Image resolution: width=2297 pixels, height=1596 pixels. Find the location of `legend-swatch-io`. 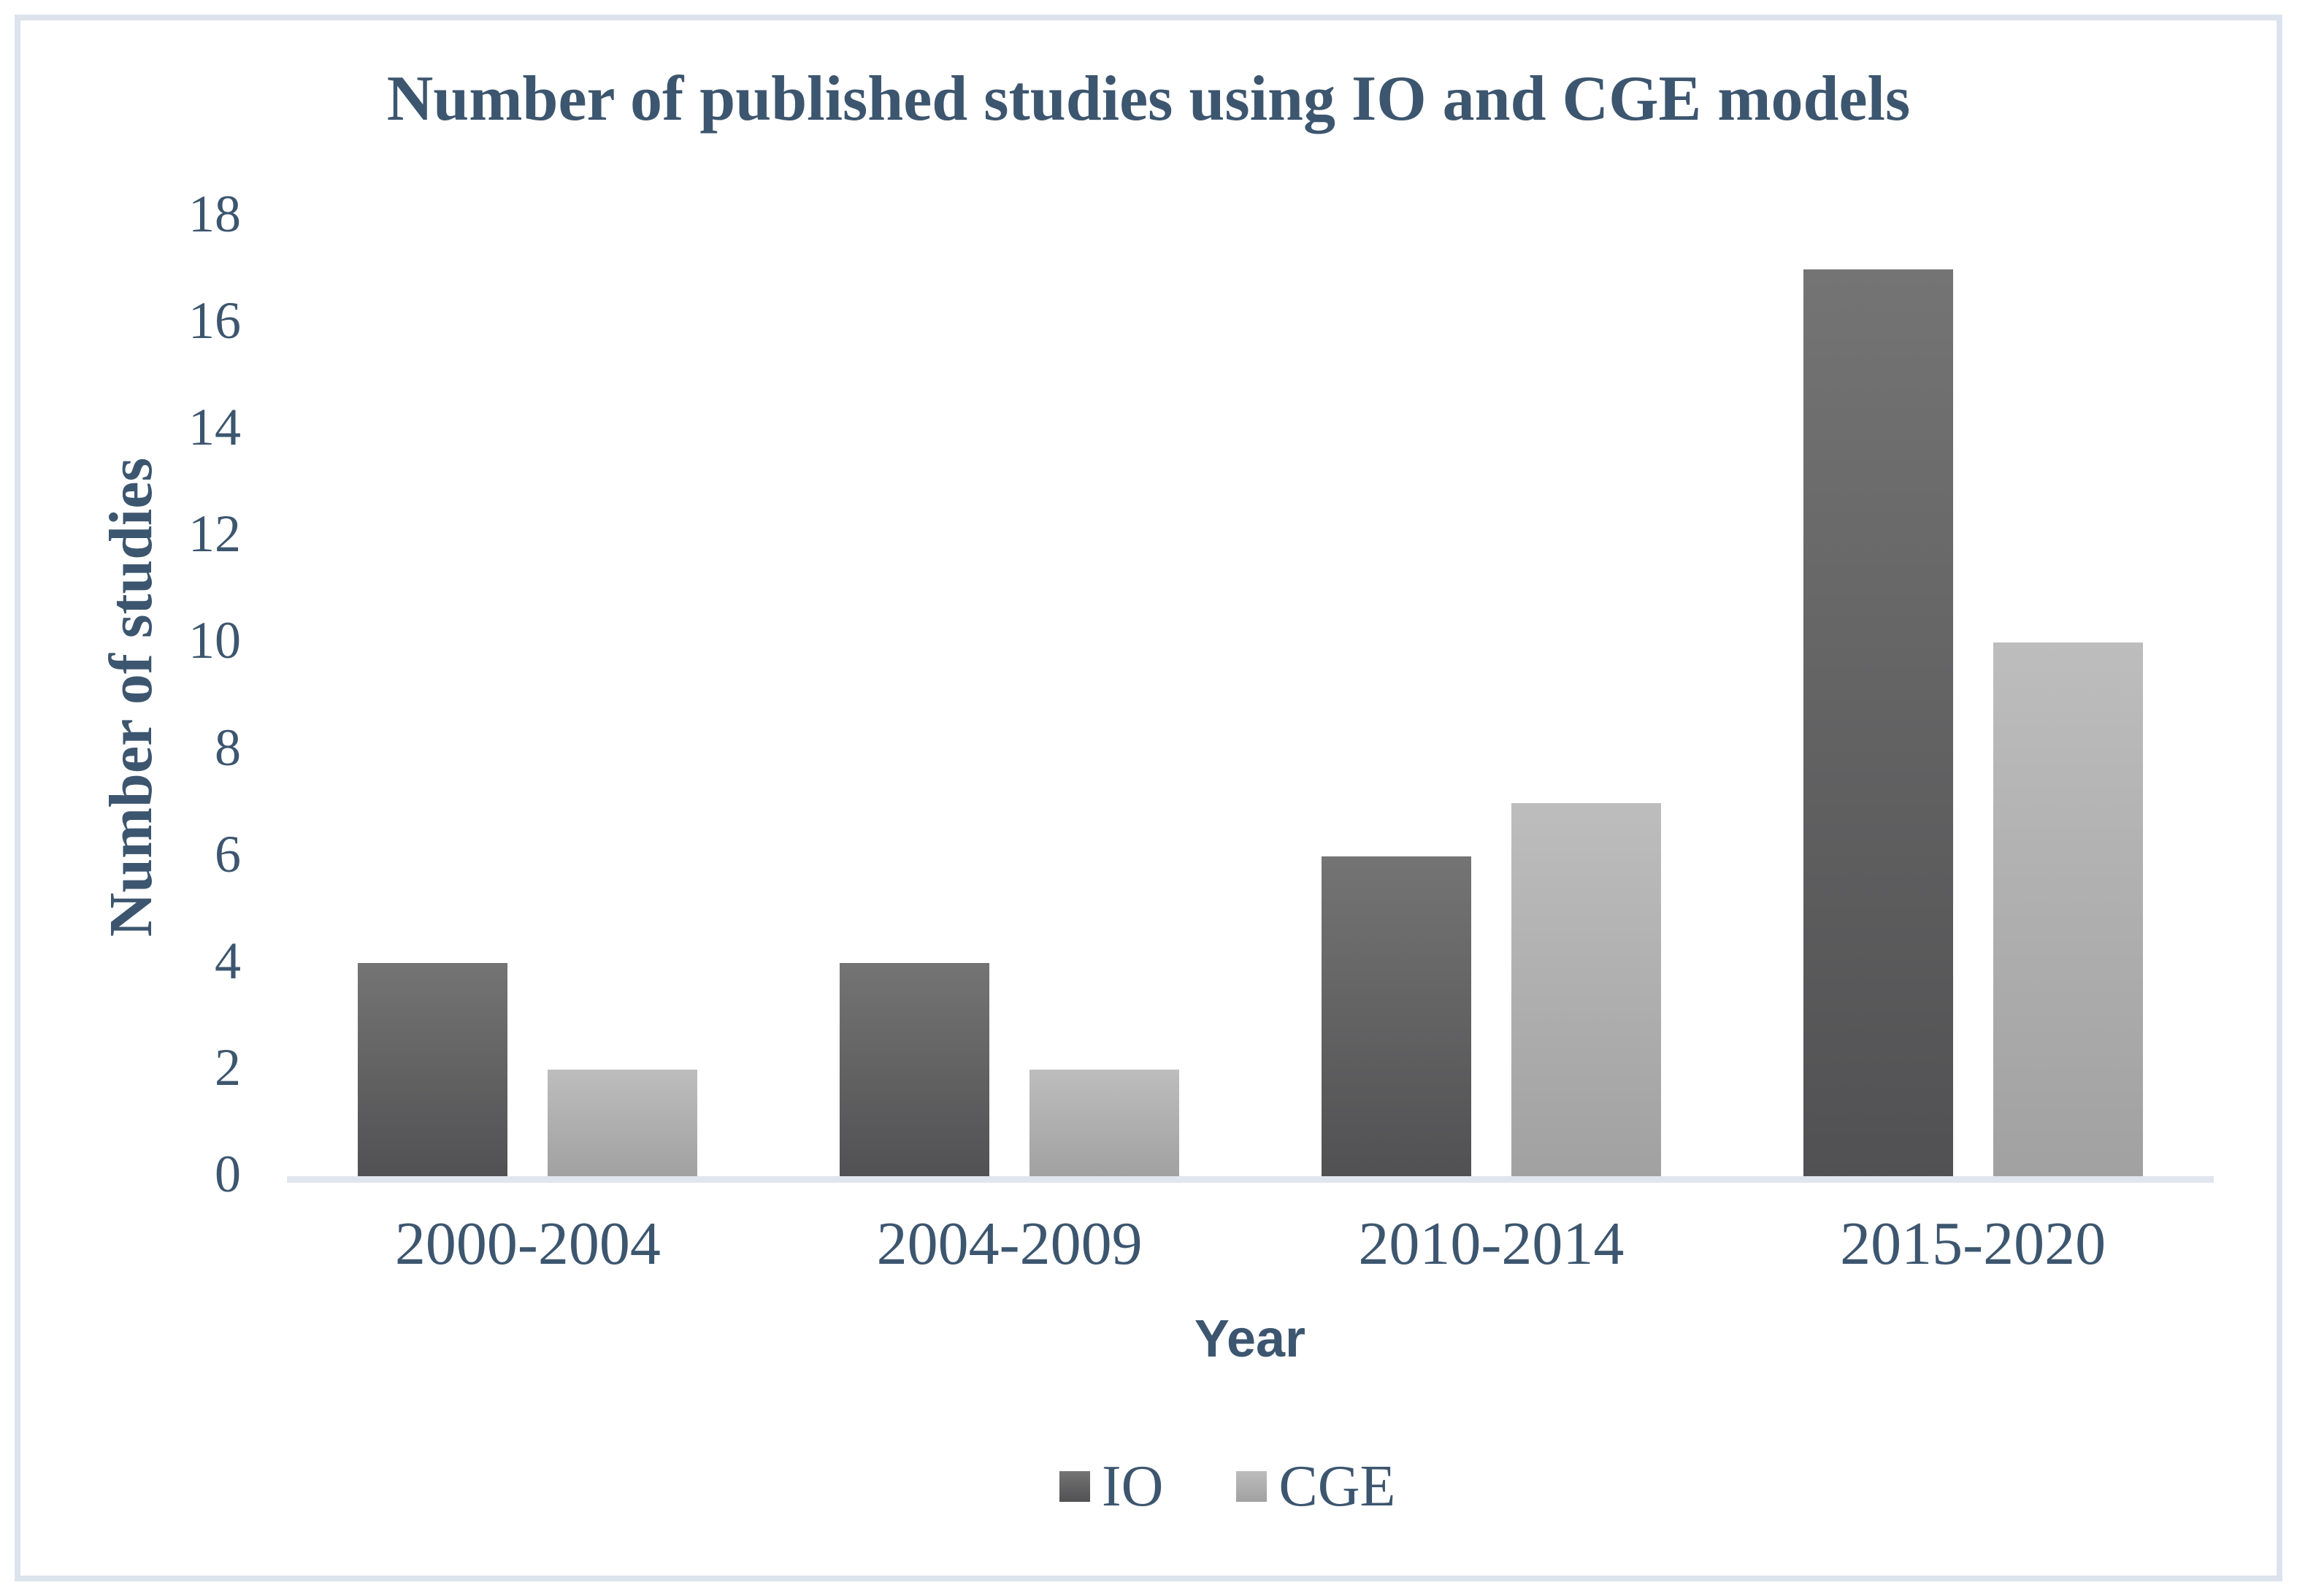

legend-swatch-io is located at coordinates (1074, 1486).